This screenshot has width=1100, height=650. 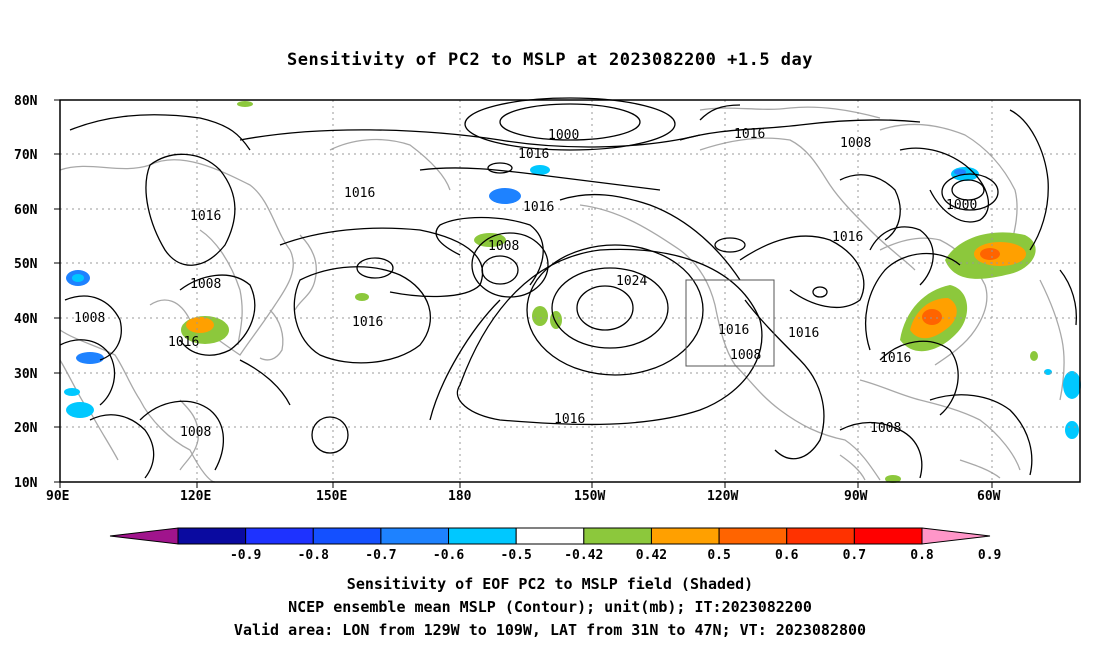 What do you see at coordinates (26, 264) in the screenshot?
I see `lat-label-50n: 50N` at bounding box center [26, 264].